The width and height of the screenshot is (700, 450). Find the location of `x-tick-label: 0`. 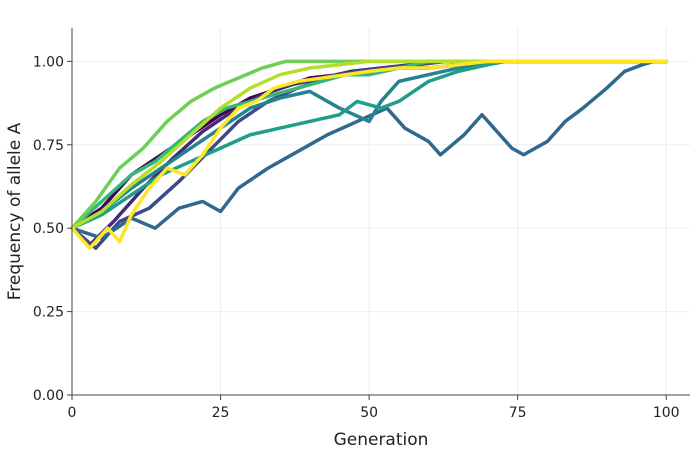

x-tick-label: 0 is located at coordinates (72, 413).